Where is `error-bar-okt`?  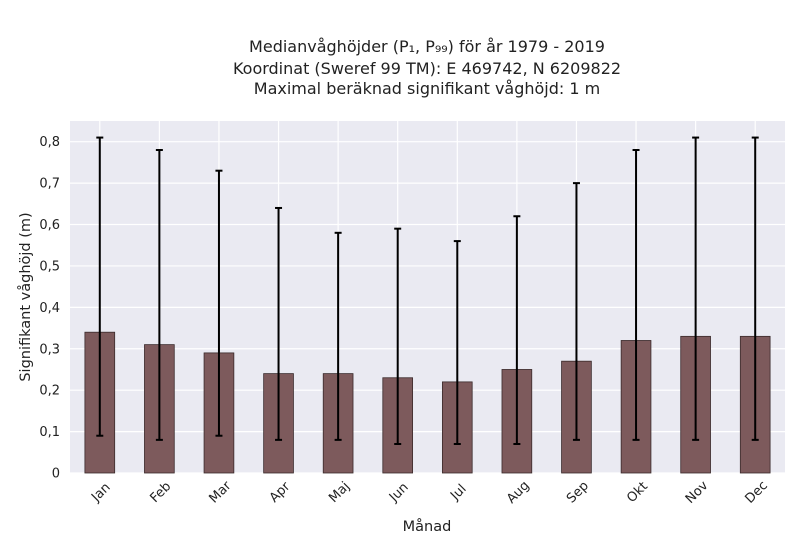 error-bar-okt is located at coordinates (636, 294).